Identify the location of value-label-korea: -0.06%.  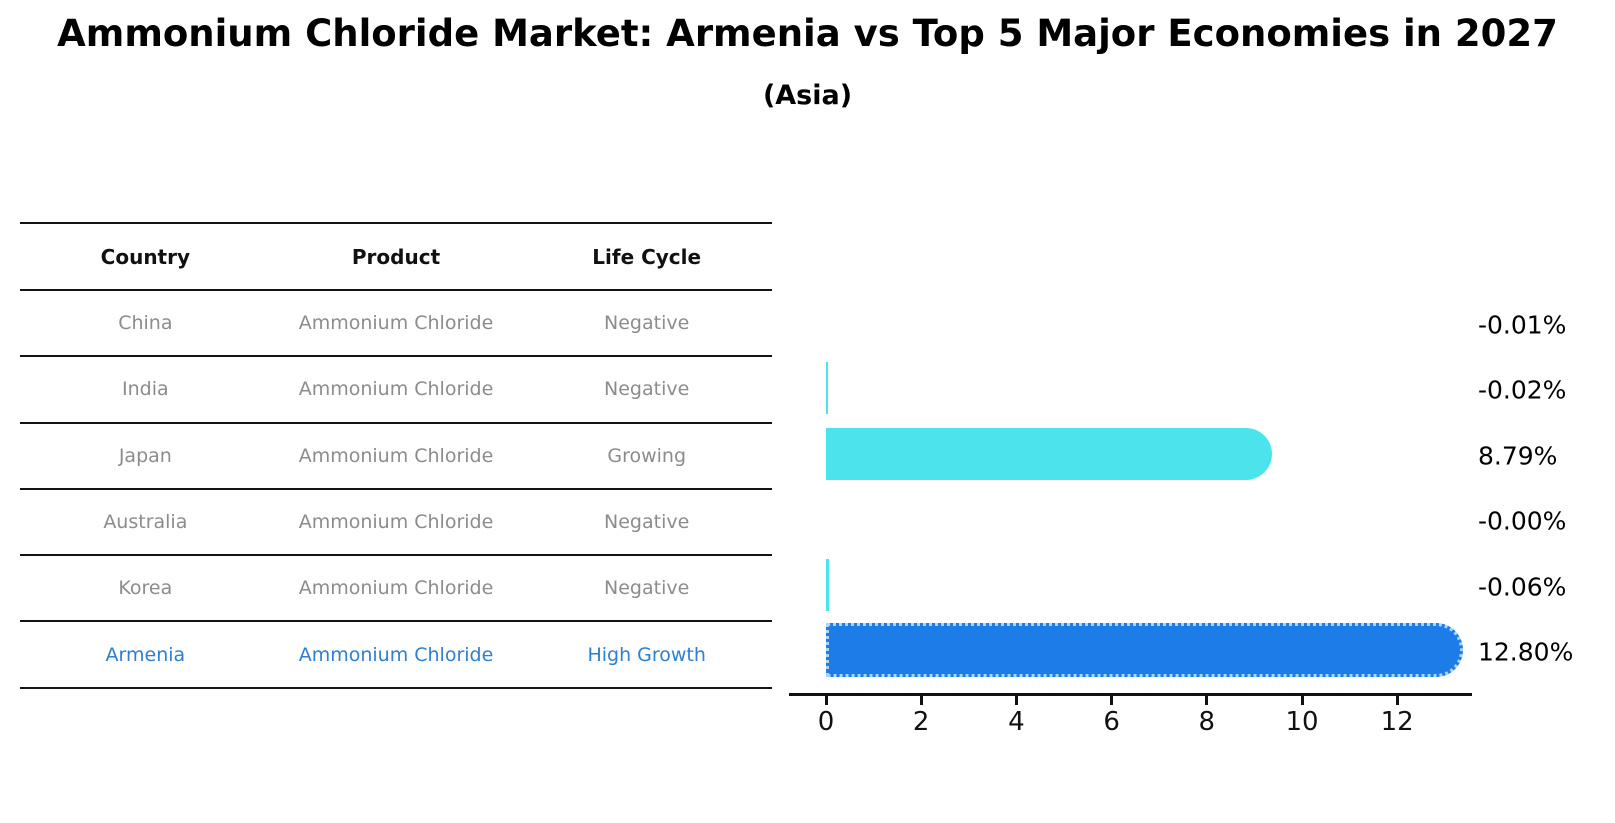
(1522, 587).